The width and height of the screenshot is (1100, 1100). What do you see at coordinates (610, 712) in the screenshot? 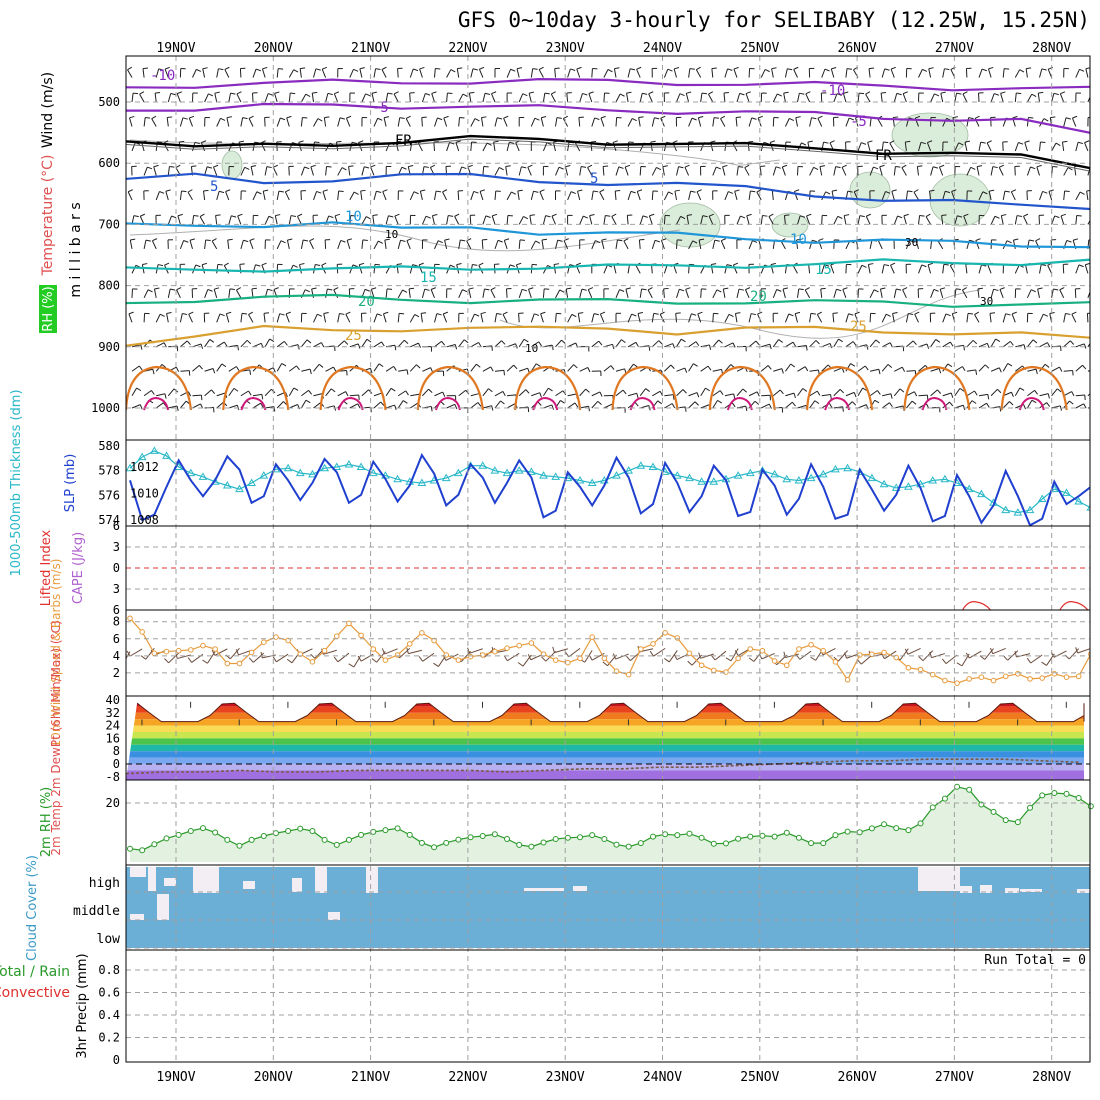
I see `temp2m-line` at bounding box center [610, 712].